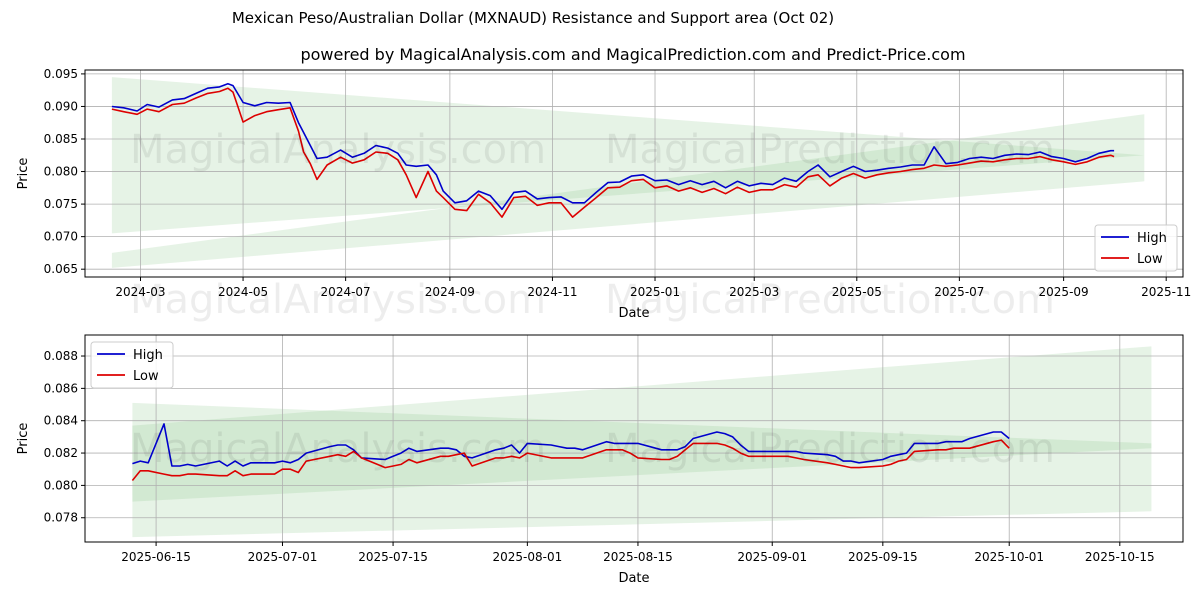  What do you see at coordinates (61, 388) in the screenshot?
I see `y-tick-label: 0.086` at bounding box center [61, 388].